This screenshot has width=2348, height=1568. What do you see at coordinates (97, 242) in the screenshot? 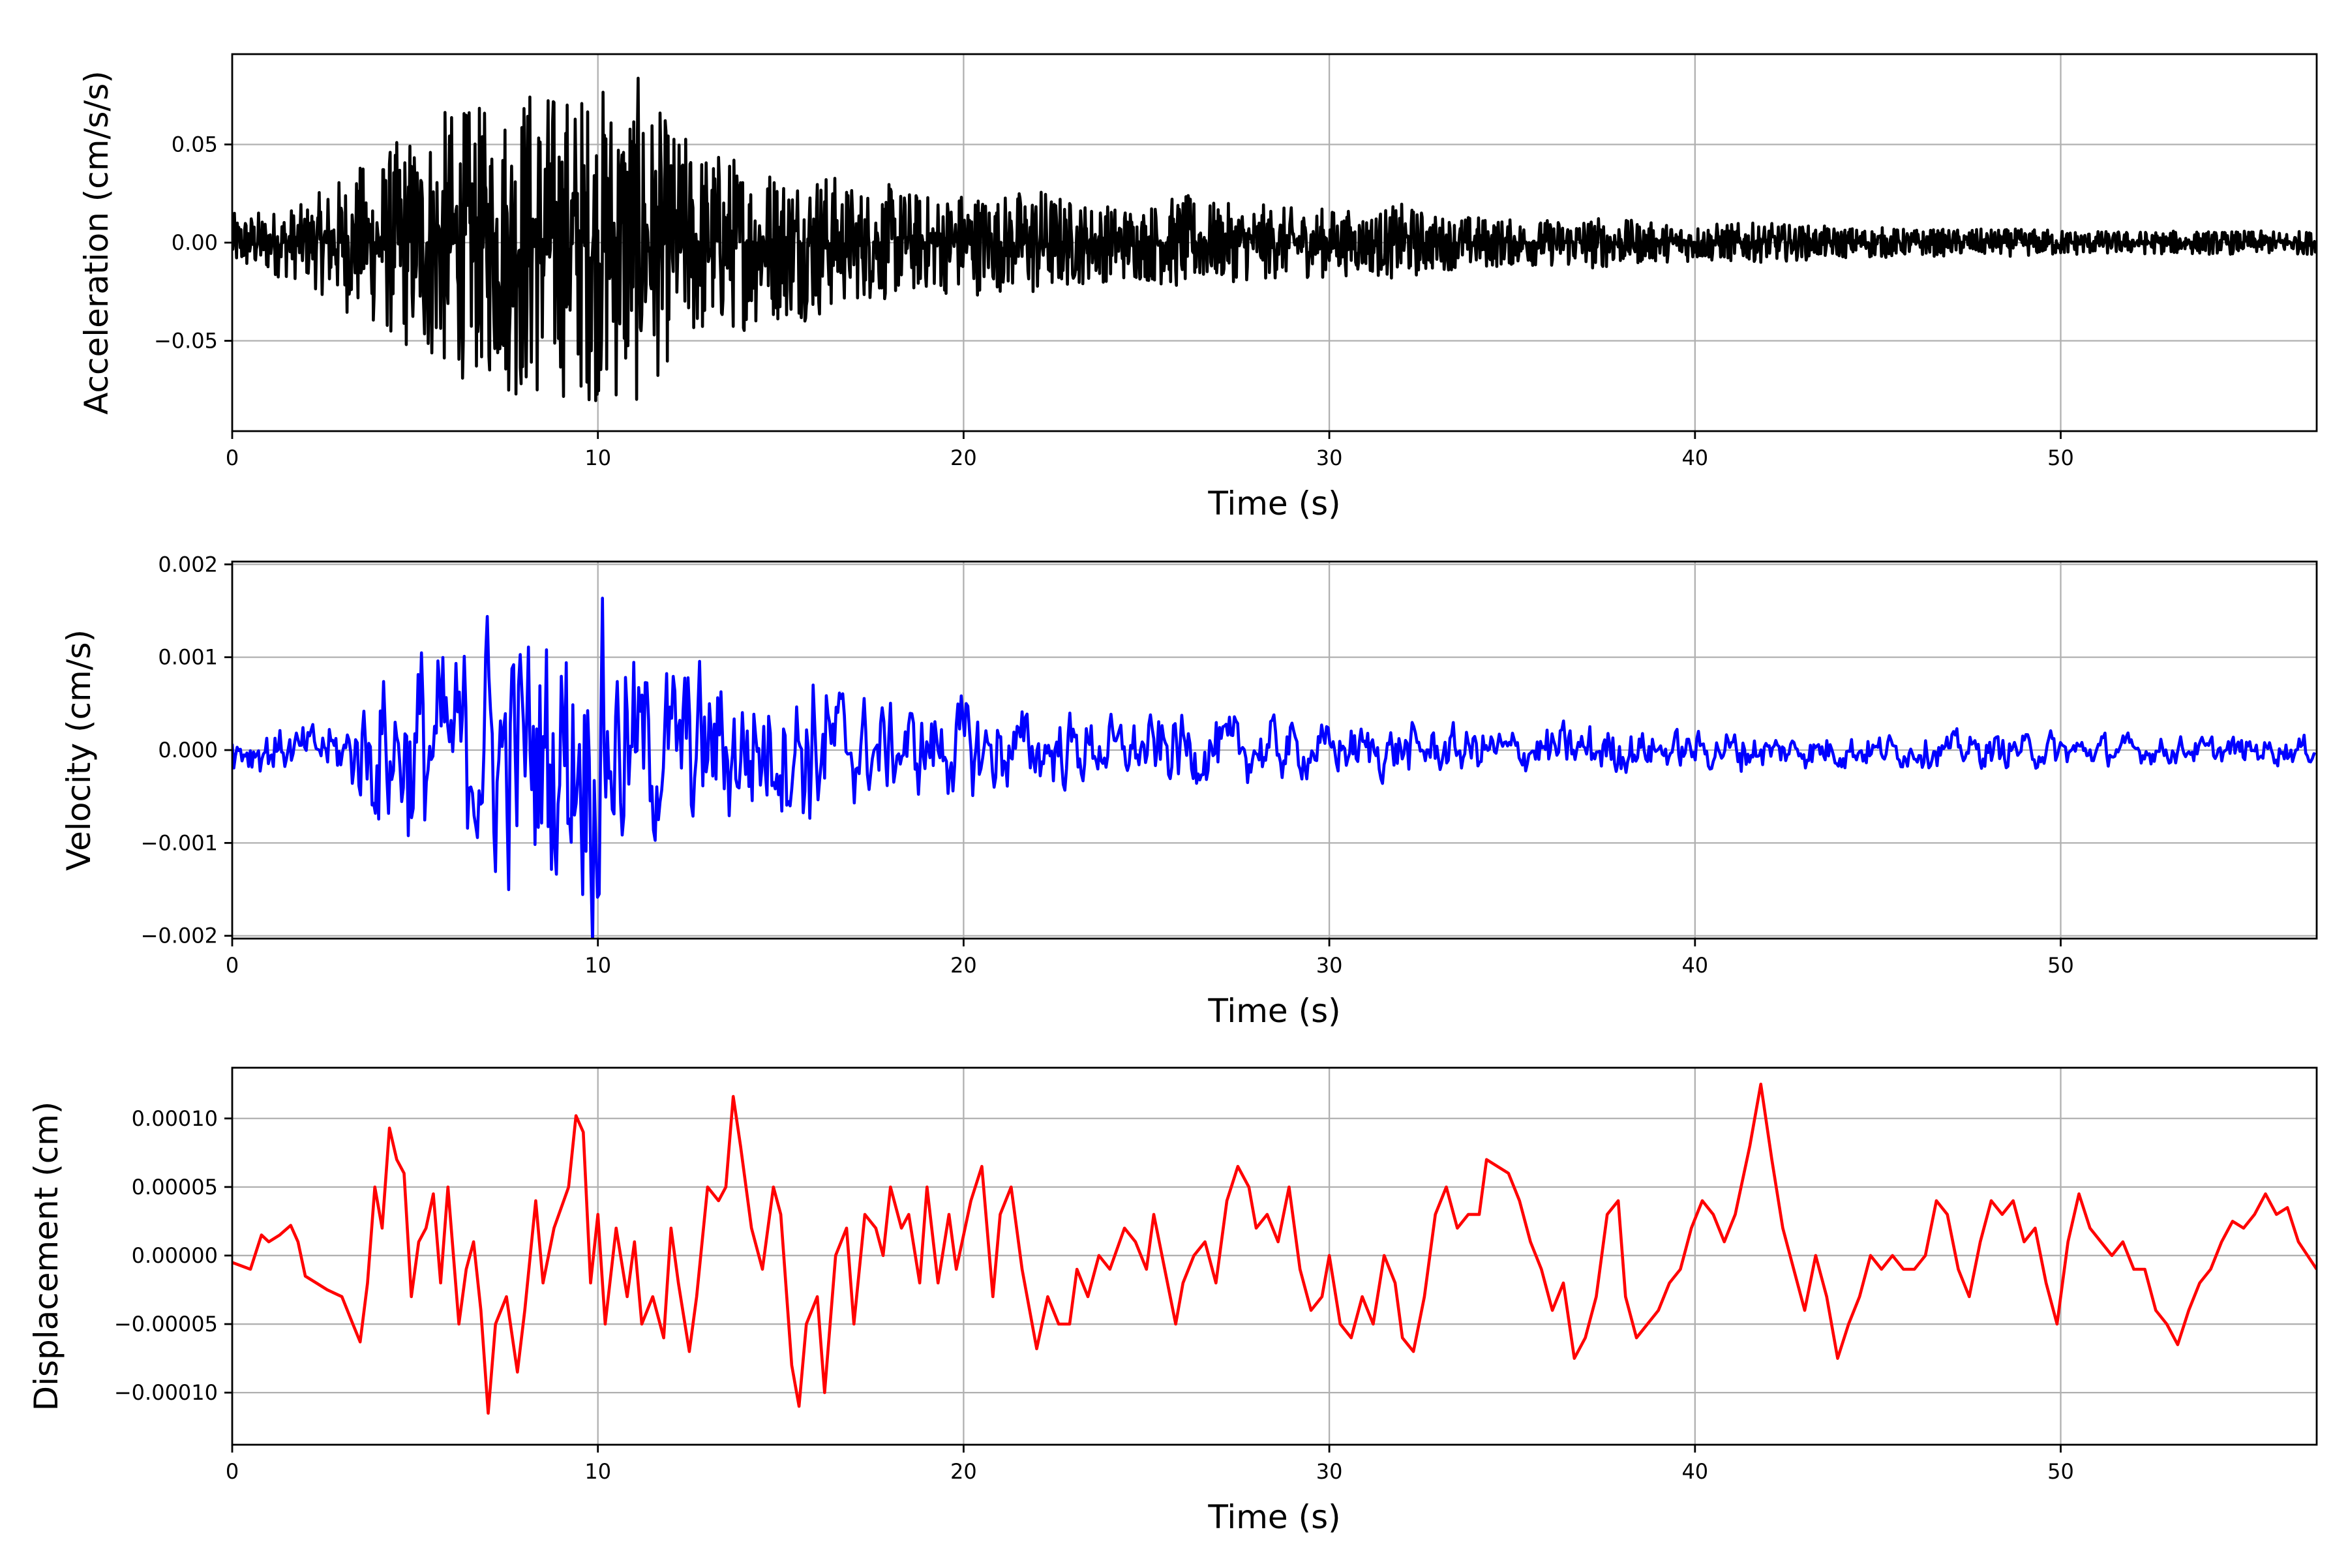
I see `y-axis-label: Acceleration (cm/s/s)` at bounding box center [97, 242].